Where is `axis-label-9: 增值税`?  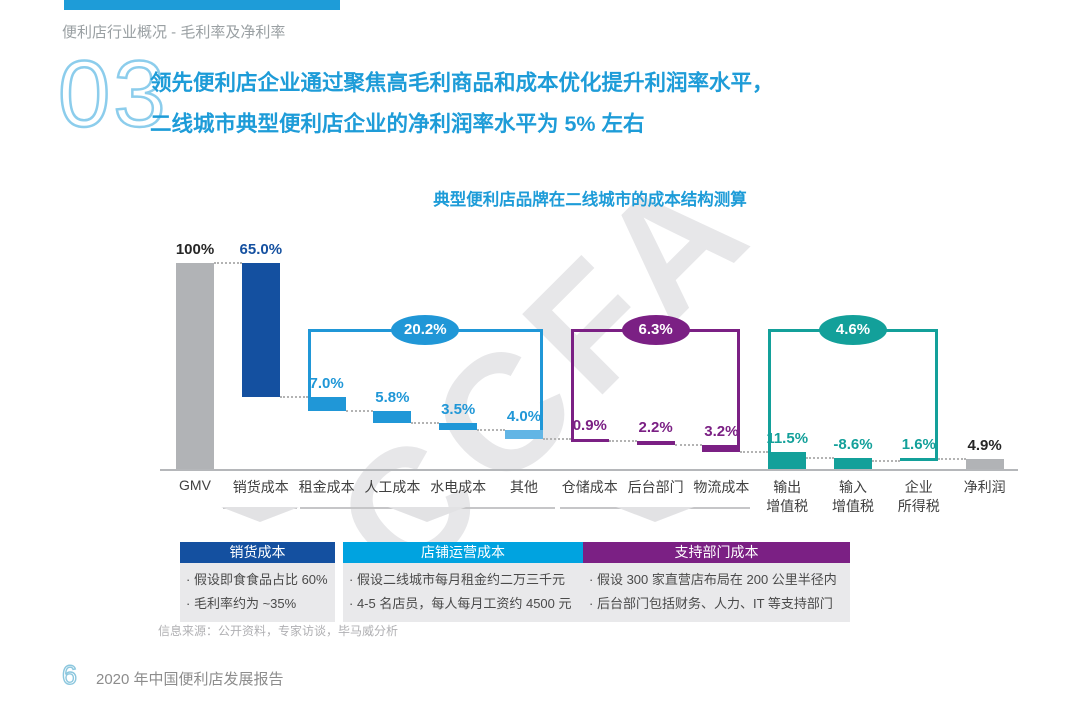
axis-label-9: 增值税 is located at coordinates (787, 506).